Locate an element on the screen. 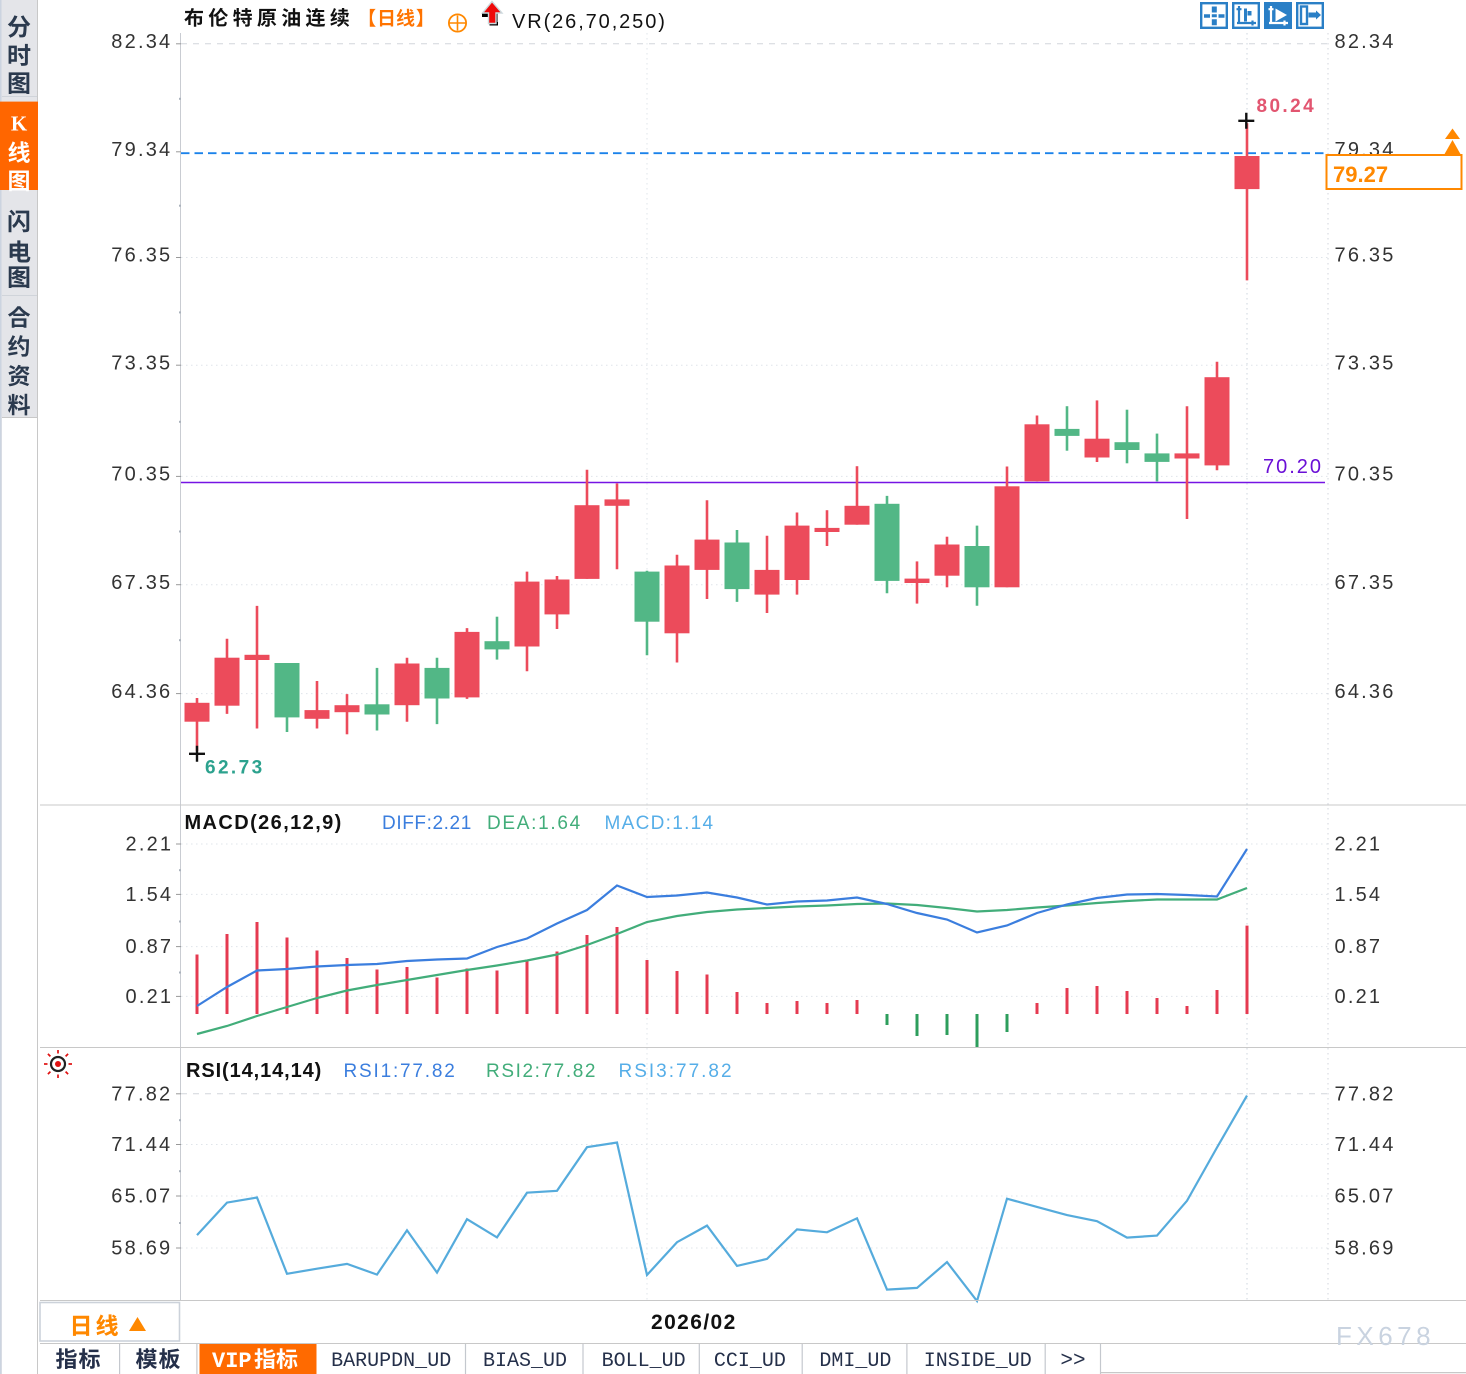 The height and width of the screenshot is (1374, 1466). svg-text: 80.24 is located at coordinates (1287, 106).